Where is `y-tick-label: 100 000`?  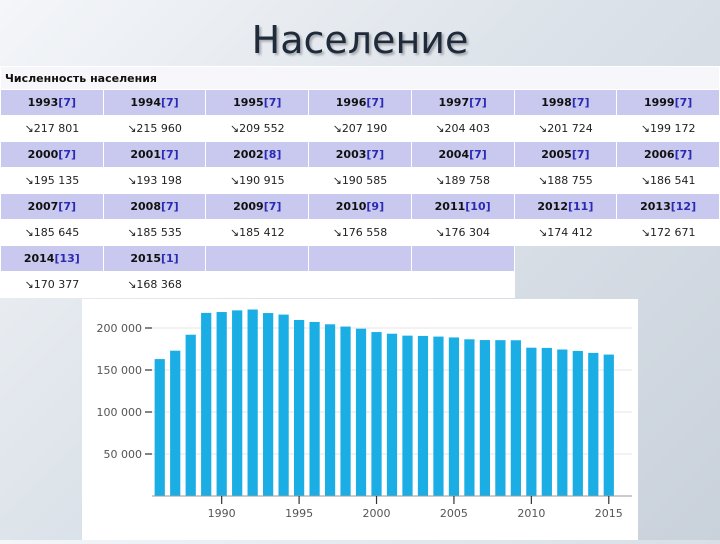 y-tick-label: 100 000 is located at coordinates (120, 412).